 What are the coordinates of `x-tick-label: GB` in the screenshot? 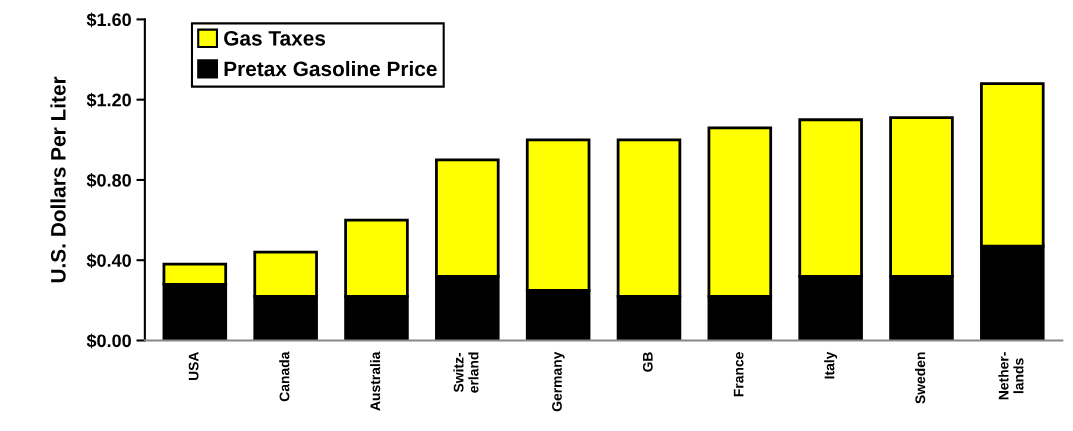 It's located at (647, 362).